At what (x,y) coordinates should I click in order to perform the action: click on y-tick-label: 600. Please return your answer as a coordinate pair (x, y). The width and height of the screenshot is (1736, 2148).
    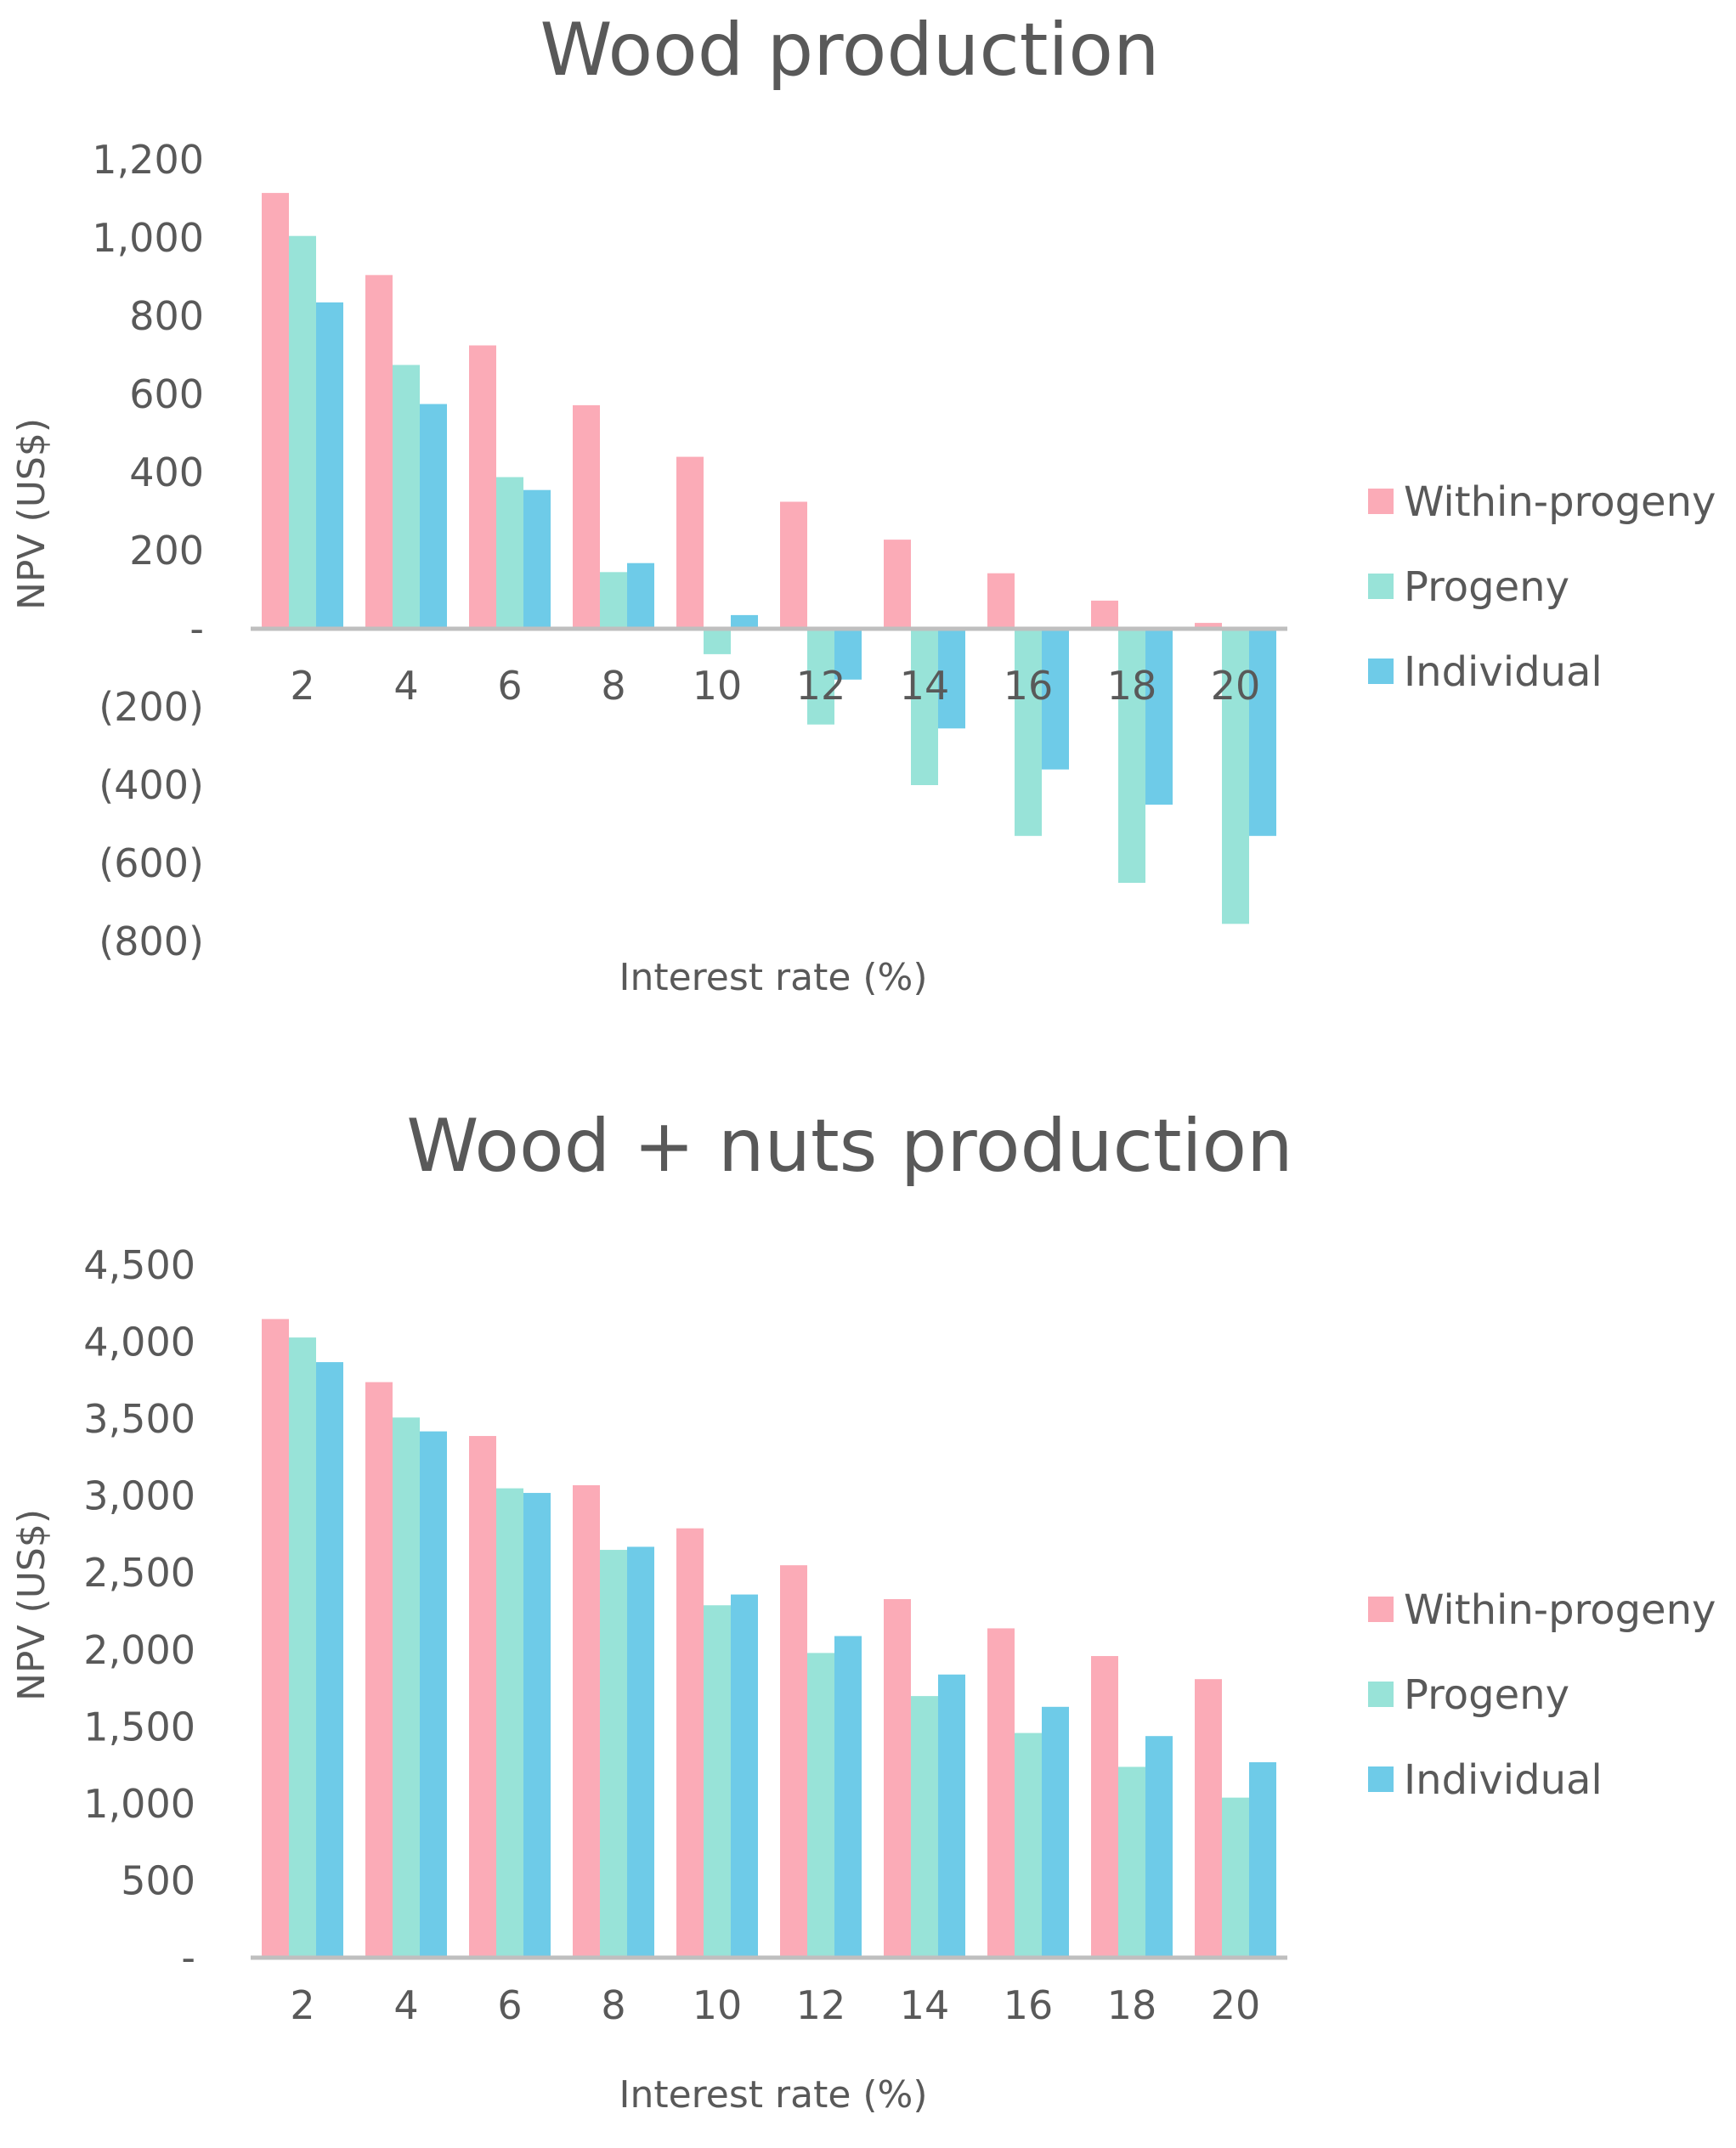
    Looking at the image, I should click on (167, 394).